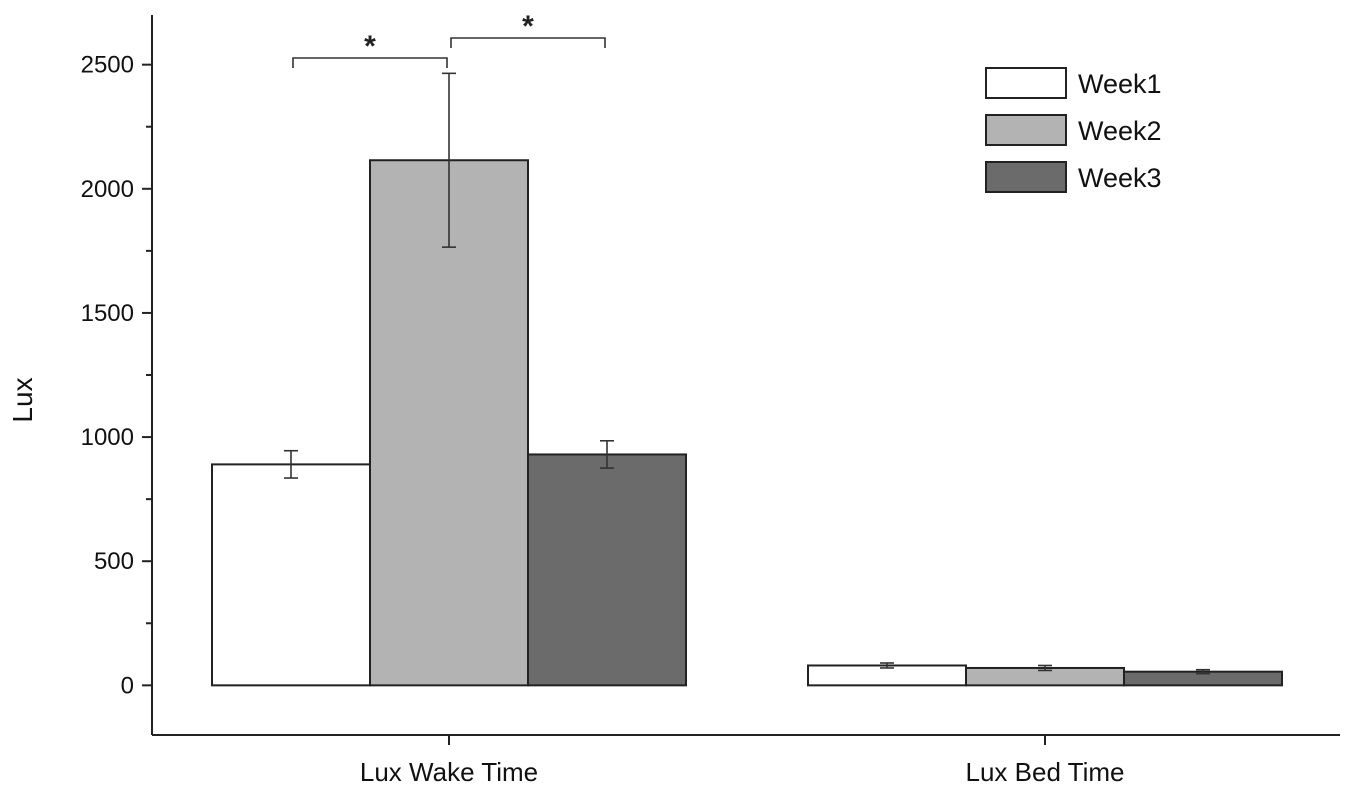 The height and width of the screenshot is (791, 1358). Describe the element at coordinates (107, 437) in the screenshot. I see `y-tick-label: 1000` at that location.